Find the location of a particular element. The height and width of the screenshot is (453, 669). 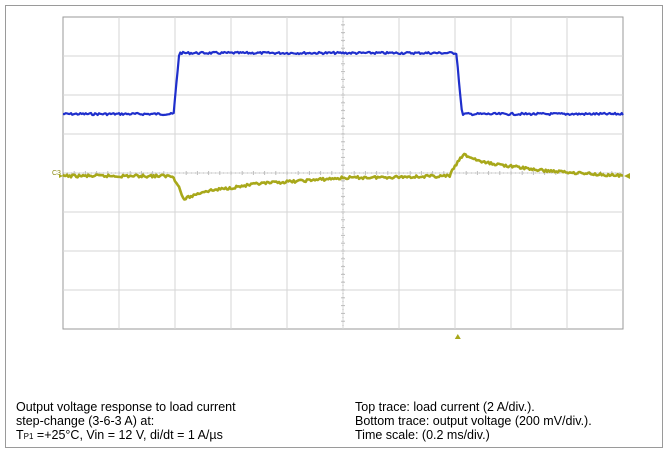

caption-conditions: =+25°C, Vin = 12 V, di/dt = 1 A/µs is located at coordinates (128, 435).